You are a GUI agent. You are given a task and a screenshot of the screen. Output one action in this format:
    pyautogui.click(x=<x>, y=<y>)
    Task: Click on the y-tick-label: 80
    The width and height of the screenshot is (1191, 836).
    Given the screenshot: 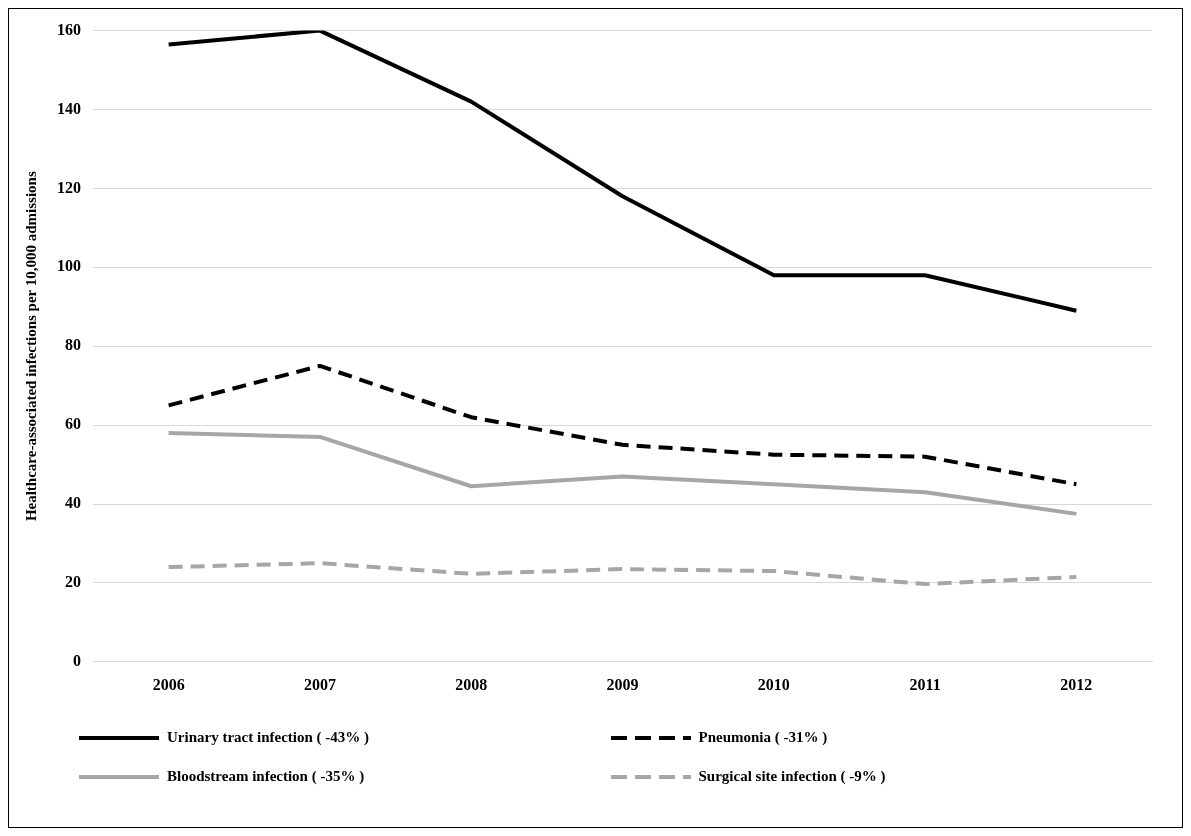 What is the action you would take?
    pyautogui.click(x=73, y=345)
    